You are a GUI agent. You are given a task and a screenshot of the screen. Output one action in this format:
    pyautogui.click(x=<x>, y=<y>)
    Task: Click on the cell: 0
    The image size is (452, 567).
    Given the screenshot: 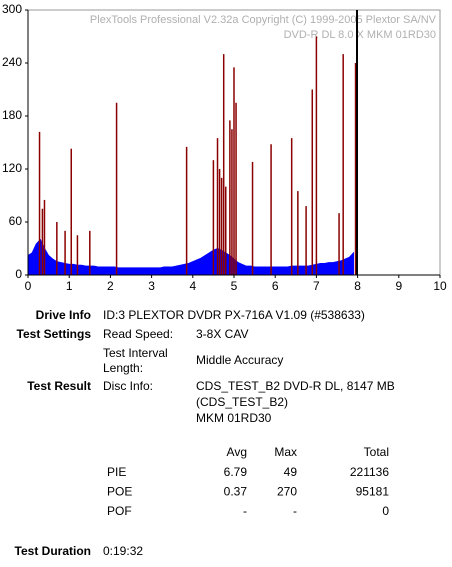 What is the action you would take?
    pyautogui.click(x=385, y=511)
    